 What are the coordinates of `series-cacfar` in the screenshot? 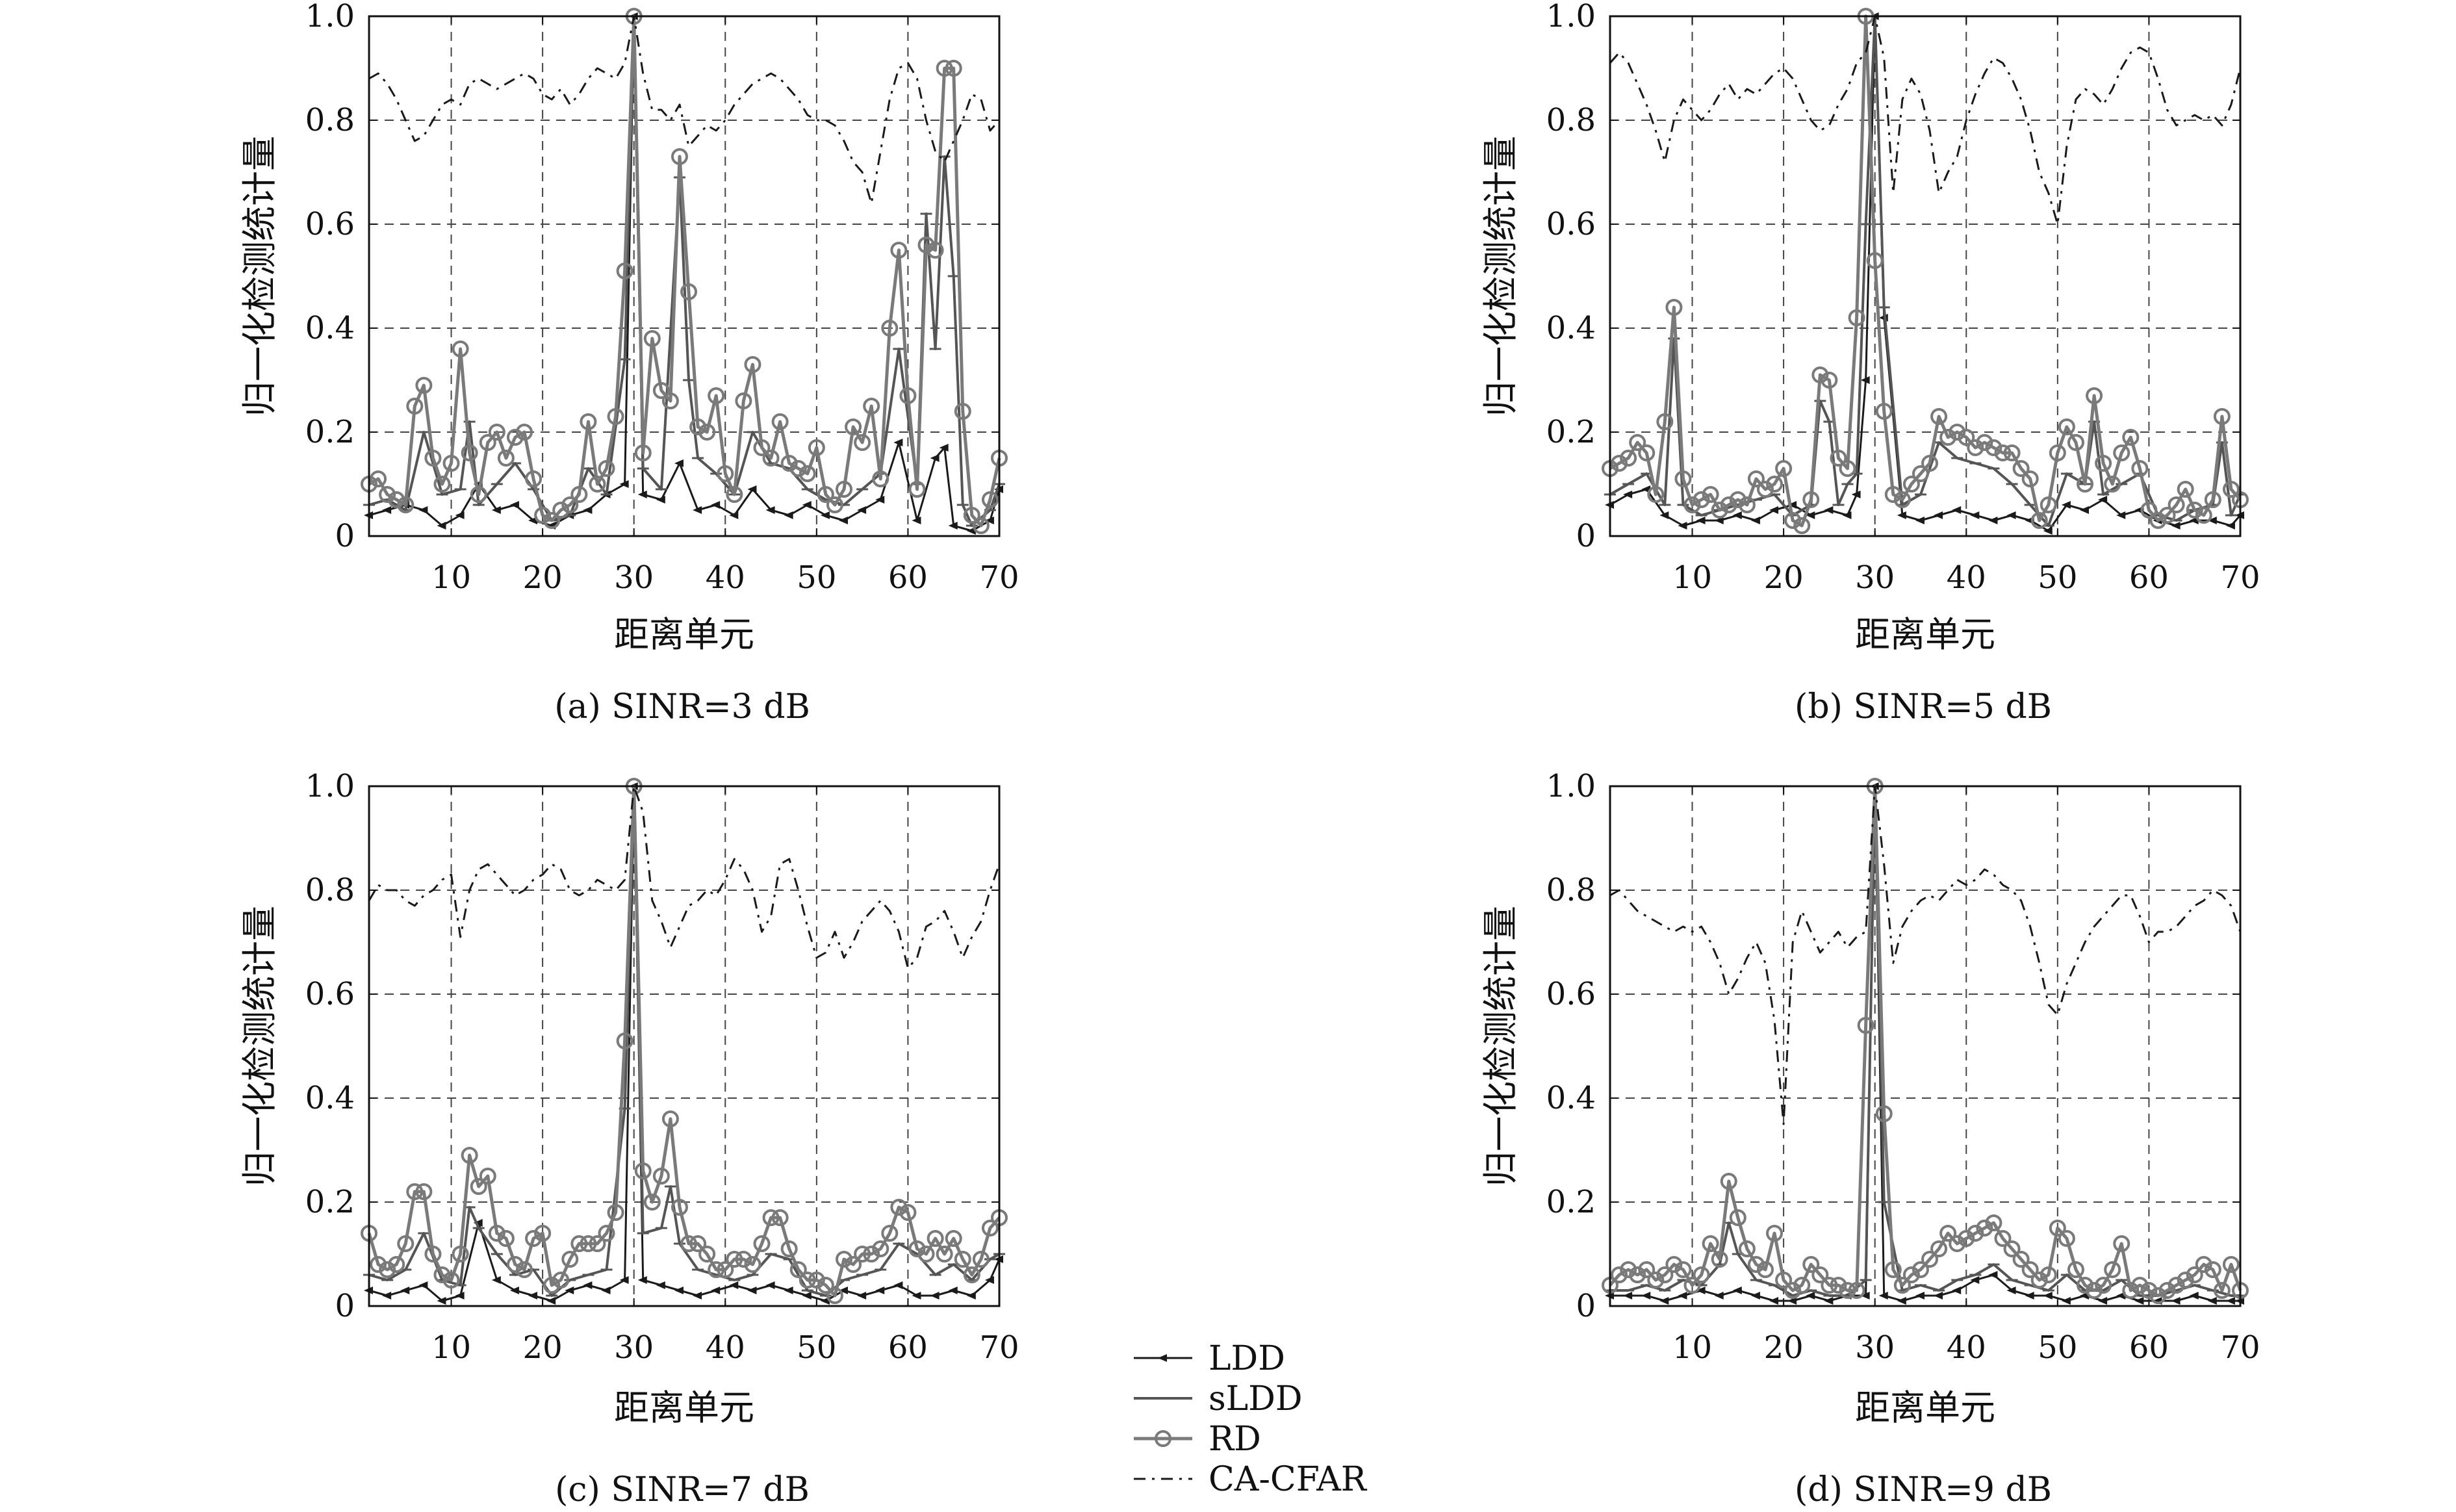 It's located at (684, 877).